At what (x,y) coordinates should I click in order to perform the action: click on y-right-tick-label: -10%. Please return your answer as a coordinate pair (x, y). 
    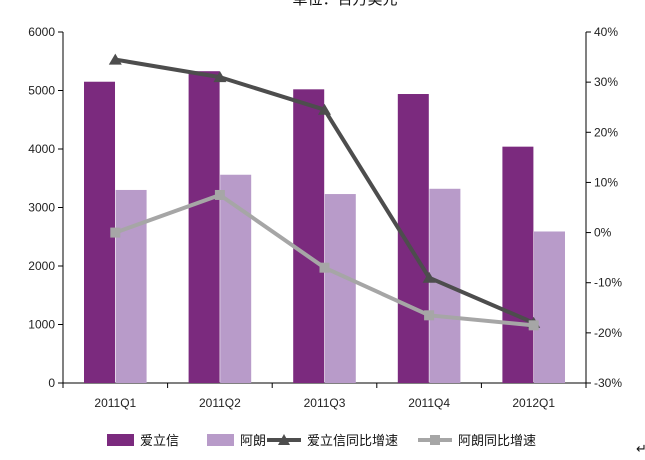
    Looking at the image, I should click on (608, 283).